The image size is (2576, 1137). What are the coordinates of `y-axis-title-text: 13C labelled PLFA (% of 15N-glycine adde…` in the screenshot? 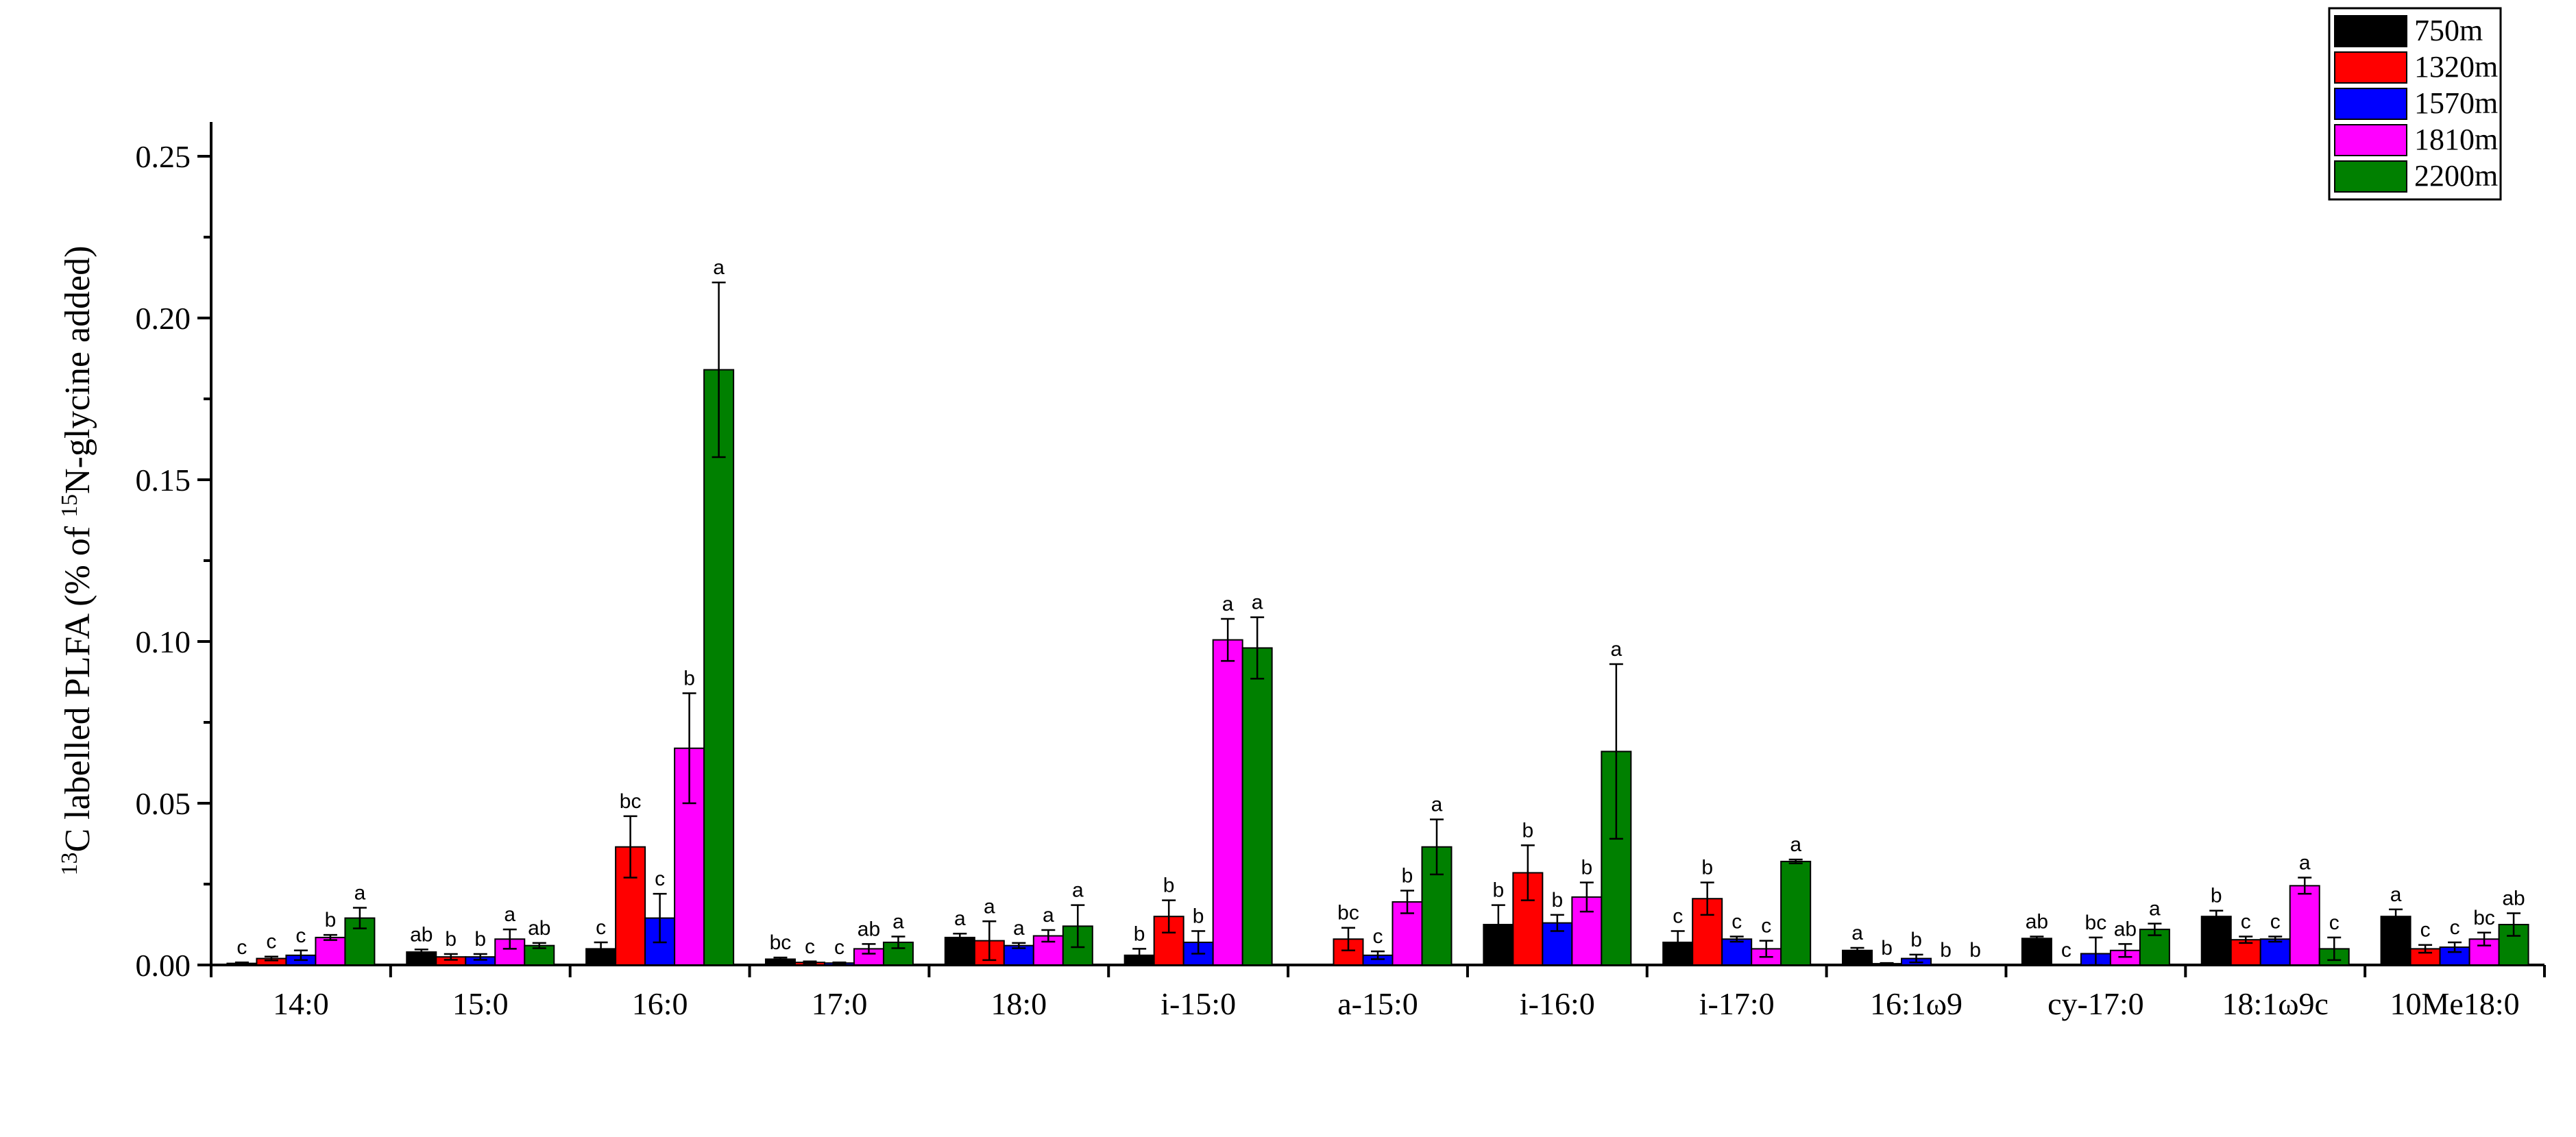 It's located at (77, 560).